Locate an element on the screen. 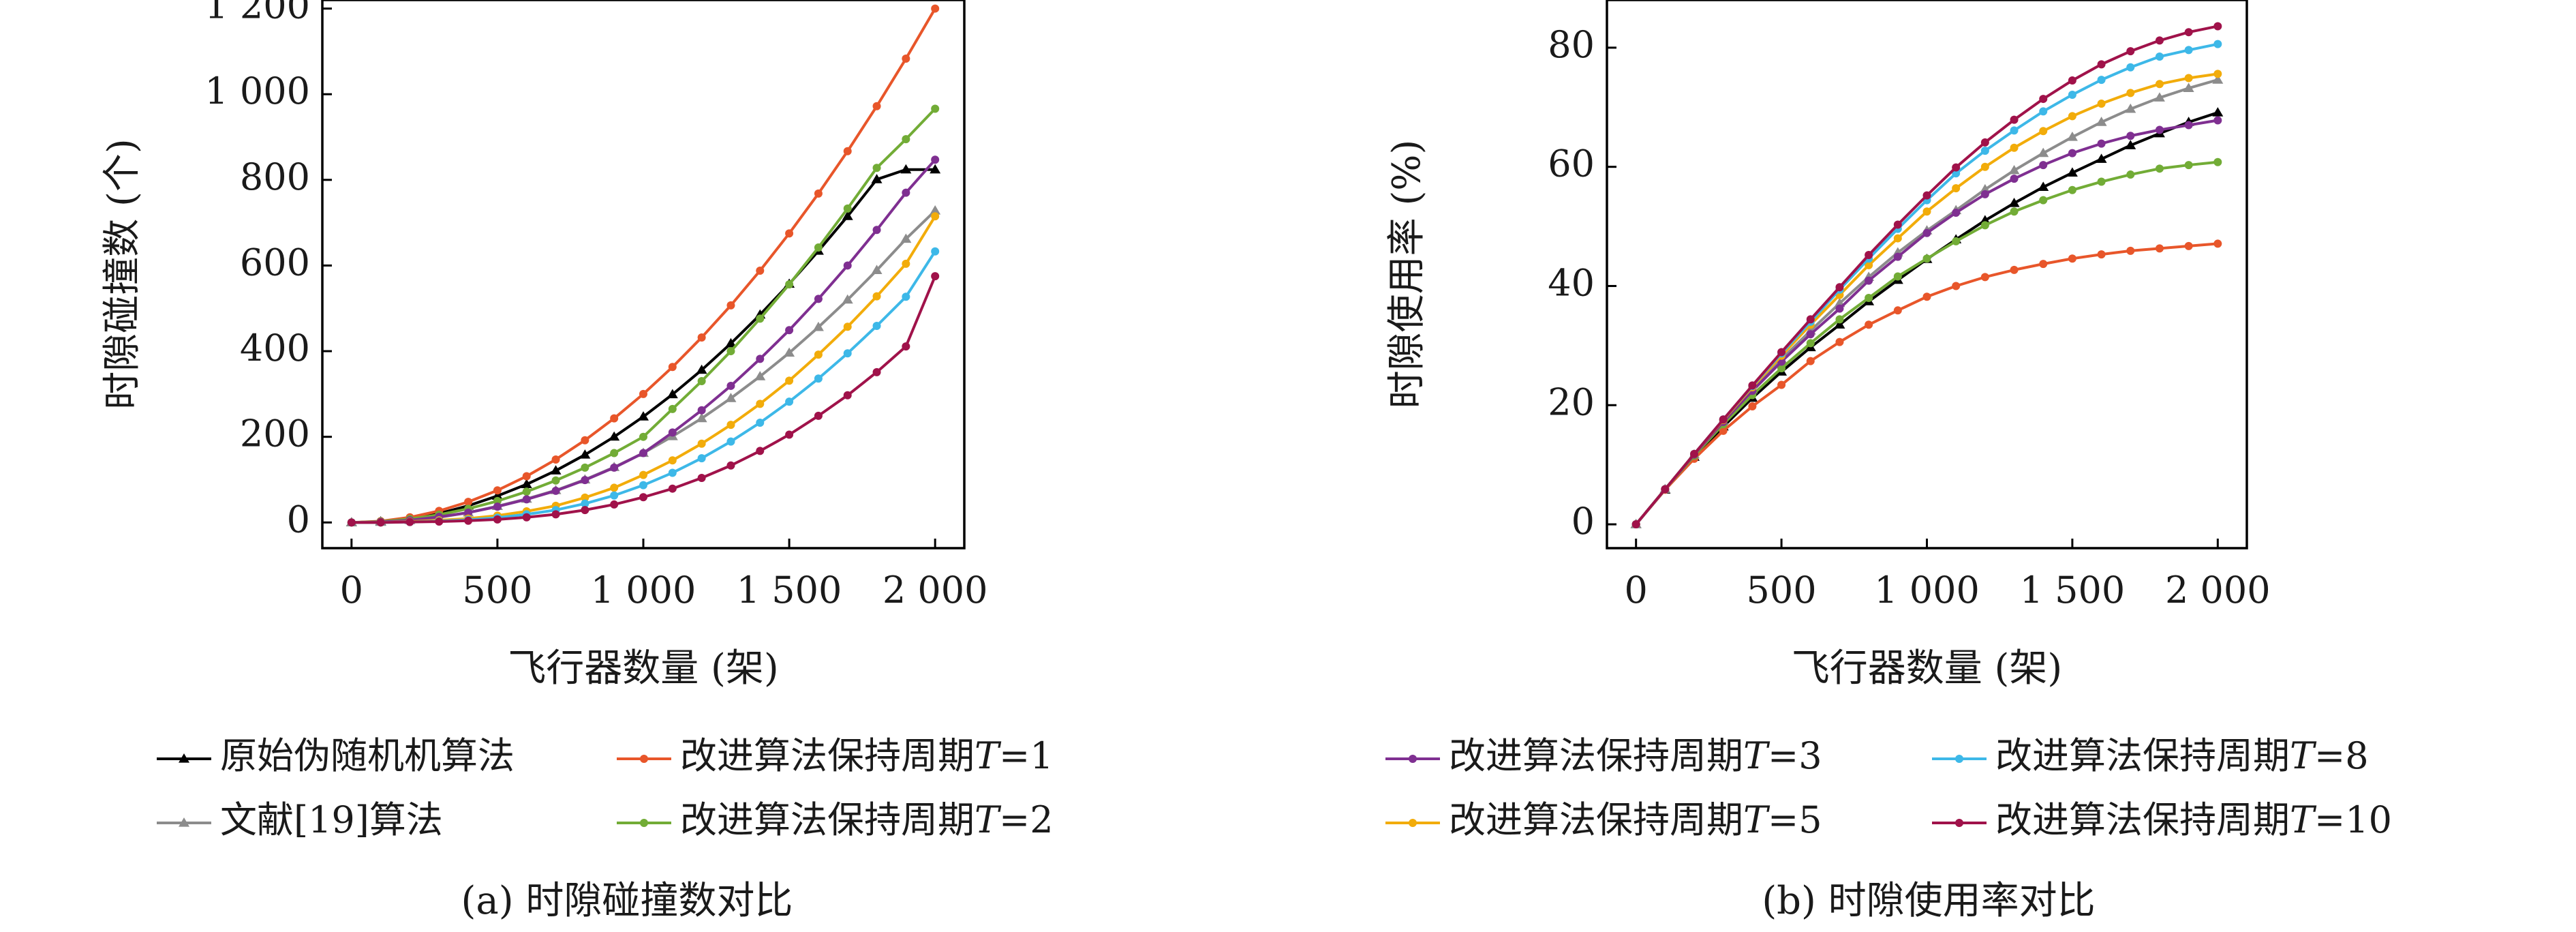  x-tick-label: 2 000 is located at coordinates (936, 591).